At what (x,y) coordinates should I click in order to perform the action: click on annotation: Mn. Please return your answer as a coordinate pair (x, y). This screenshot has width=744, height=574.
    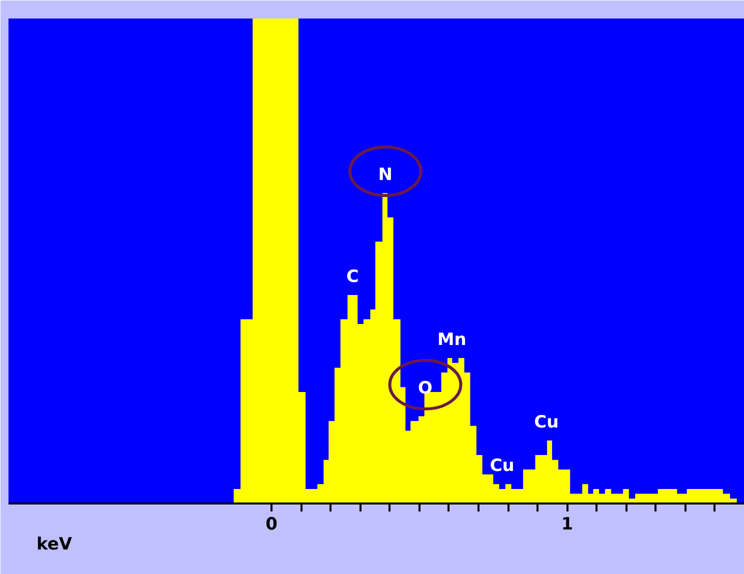
    Looking at the image, I should click on (451, 340).